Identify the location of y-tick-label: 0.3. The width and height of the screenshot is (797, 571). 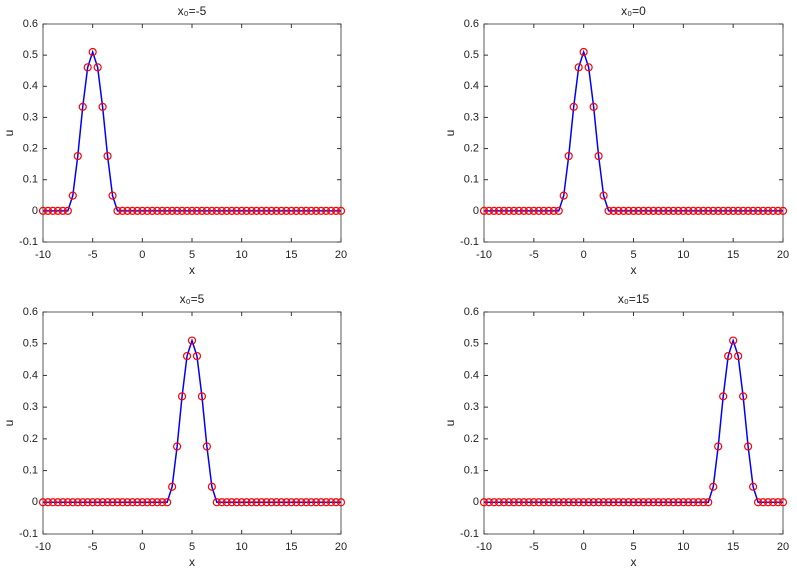
(30, 407).